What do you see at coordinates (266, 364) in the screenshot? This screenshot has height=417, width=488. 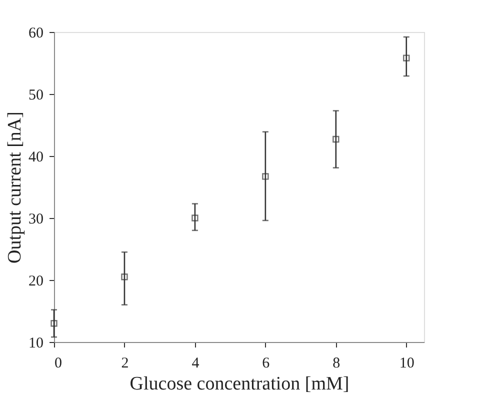 I see `x-tick-label: 6` at bounding box center [266, 364].